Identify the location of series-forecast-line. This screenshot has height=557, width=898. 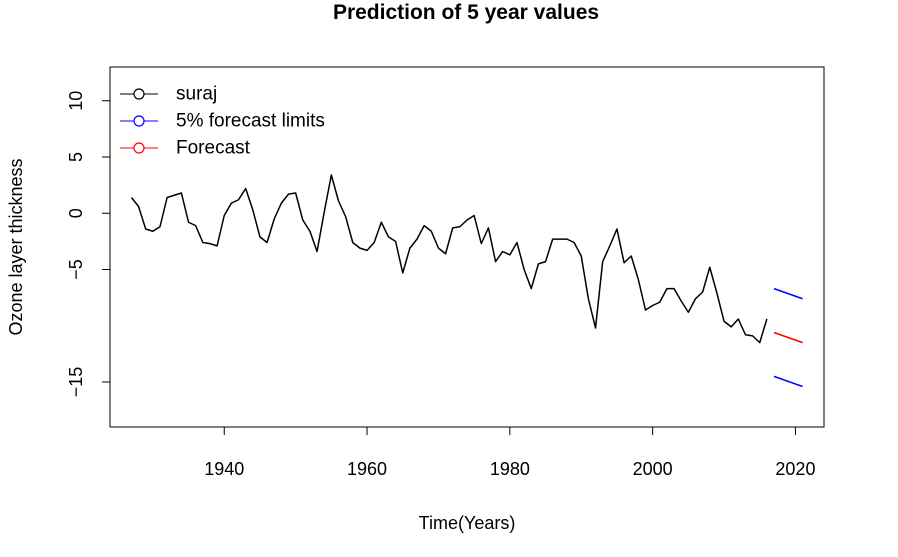
(788, 337).